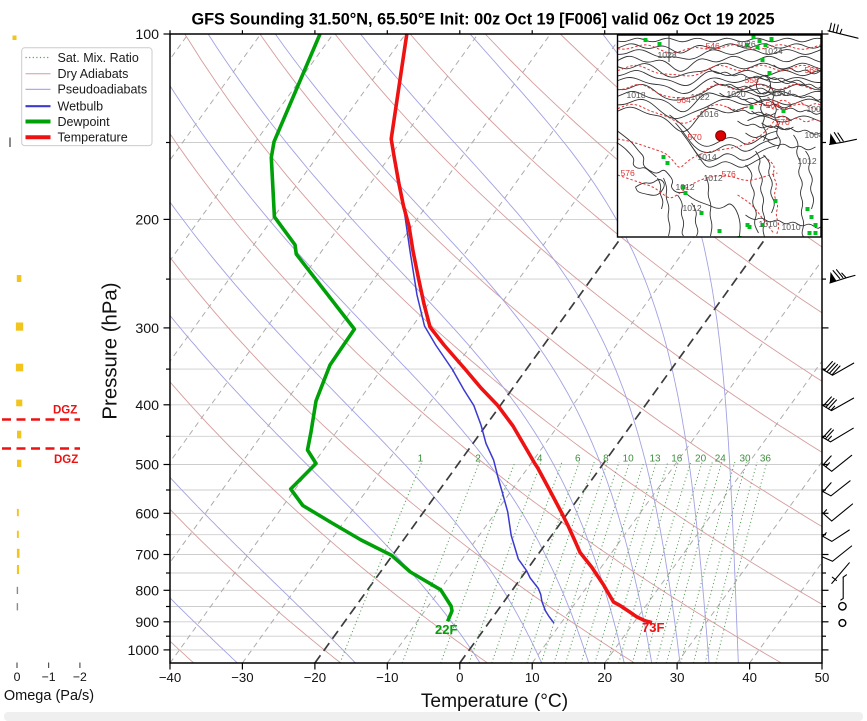 This screenshot has width=867, height=721. What do you see at coordinates (143, 651) in the screenshot?
I see `svg-text: 1000` at bounding box center [143, 651].